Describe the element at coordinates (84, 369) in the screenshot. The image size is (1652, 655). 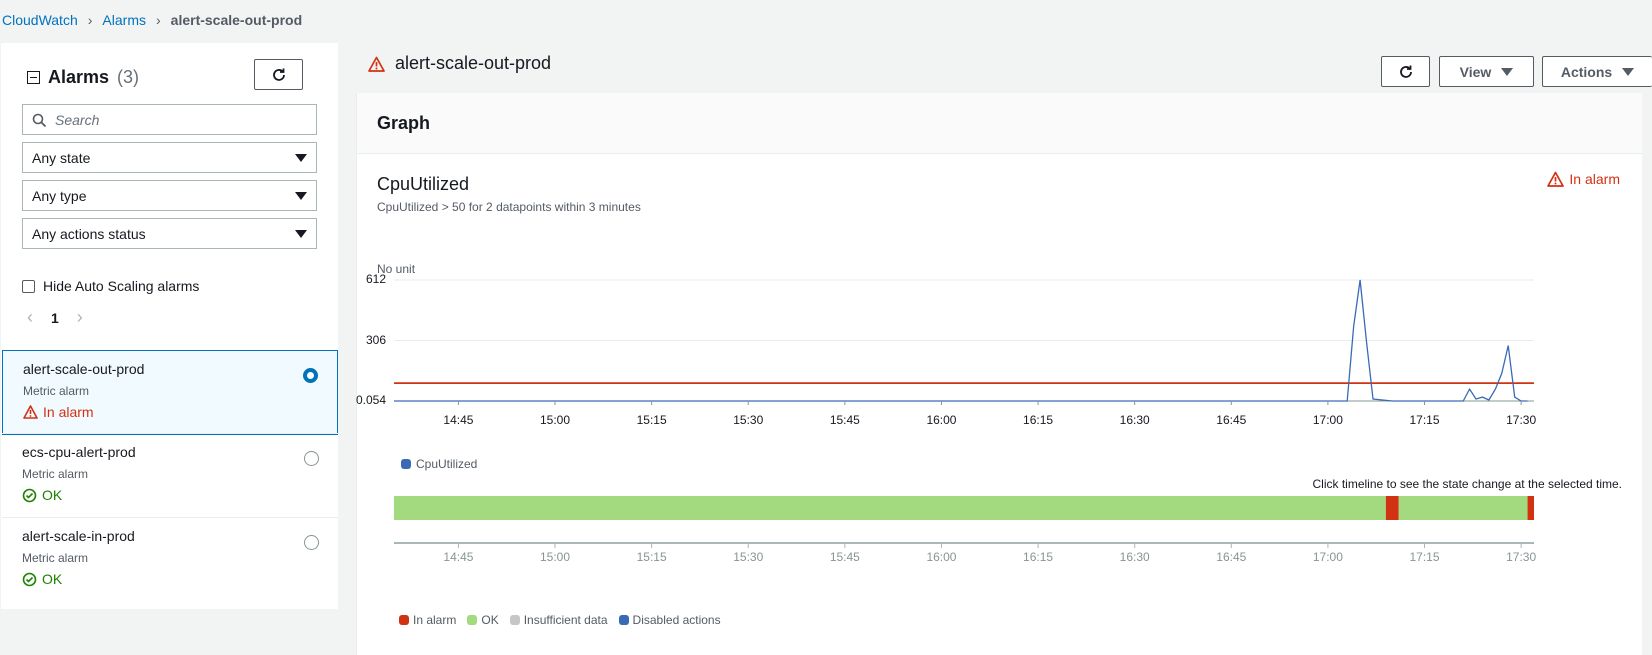
I see `alarm-name: alert-scale-out-prod` at that location.